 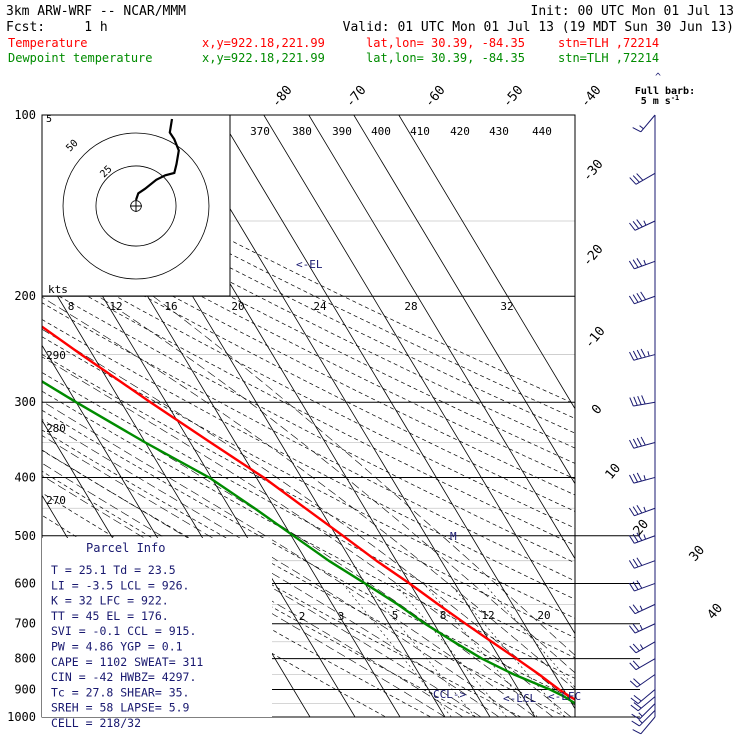 What do you see at coordinates (260, 131) in the screenshot?
I see `theta-e-label: 370` at bounding box center [260, 131].